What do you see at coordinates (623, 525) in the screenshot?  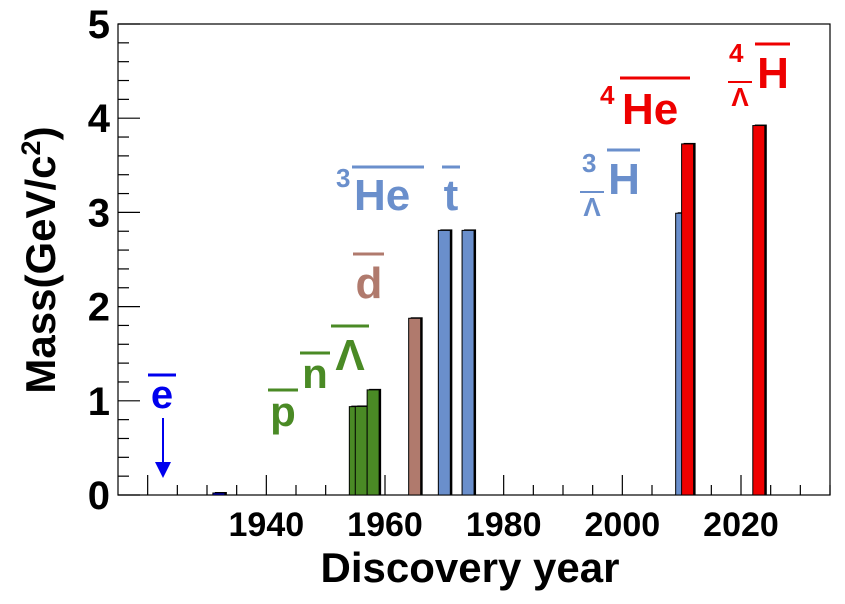 I see `x-tick-label: 2000` at bounding box center [623, 525].